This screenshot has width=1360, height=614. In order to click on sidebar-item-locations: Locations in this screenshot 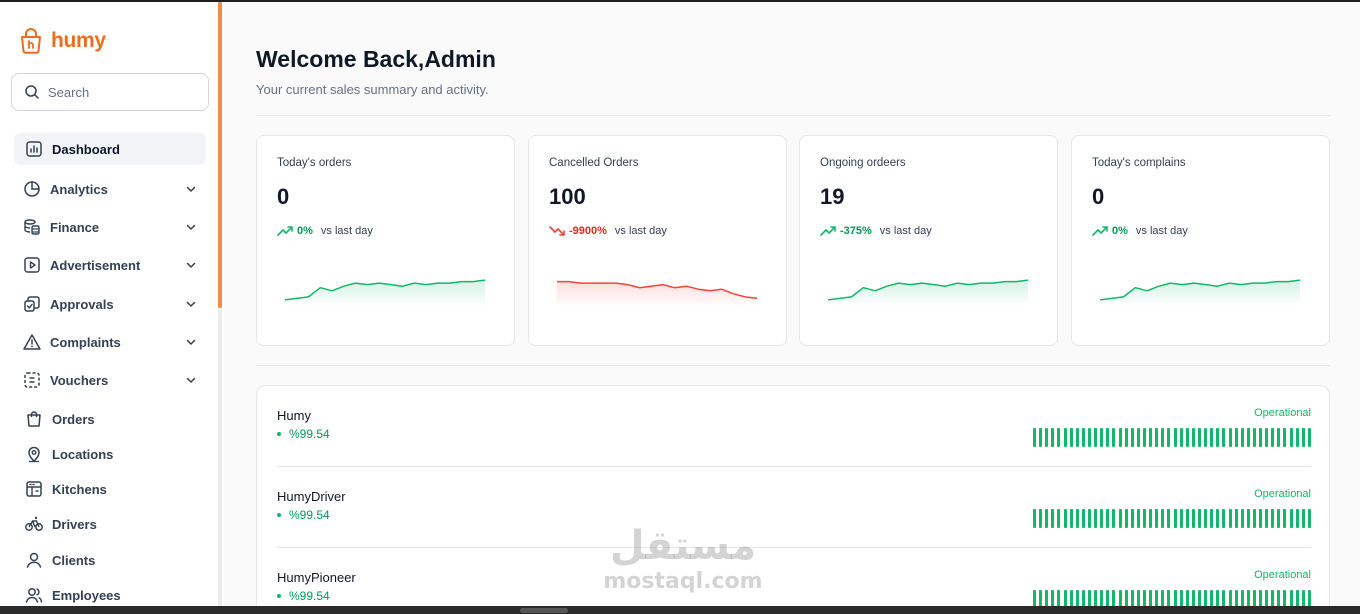, I will do `click(110, 454)`.